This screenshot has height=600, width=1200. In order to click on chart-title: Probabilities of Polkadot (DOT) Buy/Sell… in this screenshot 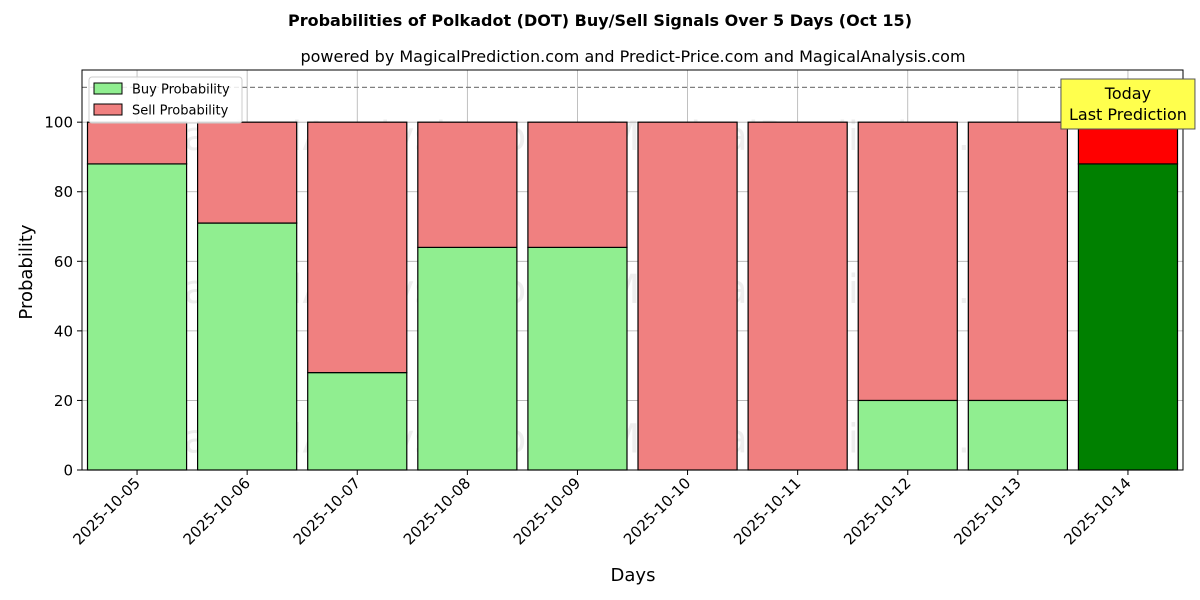, I will do `click(600, 20)`.